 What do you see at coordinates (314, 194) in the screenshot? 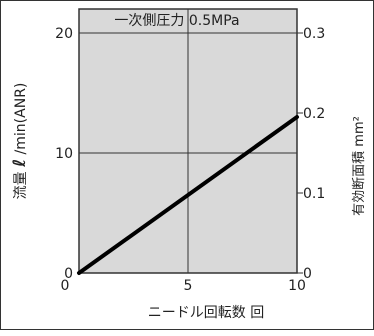
I see `right-tick-label-1: 0.1` at bounding box center [314, 194].